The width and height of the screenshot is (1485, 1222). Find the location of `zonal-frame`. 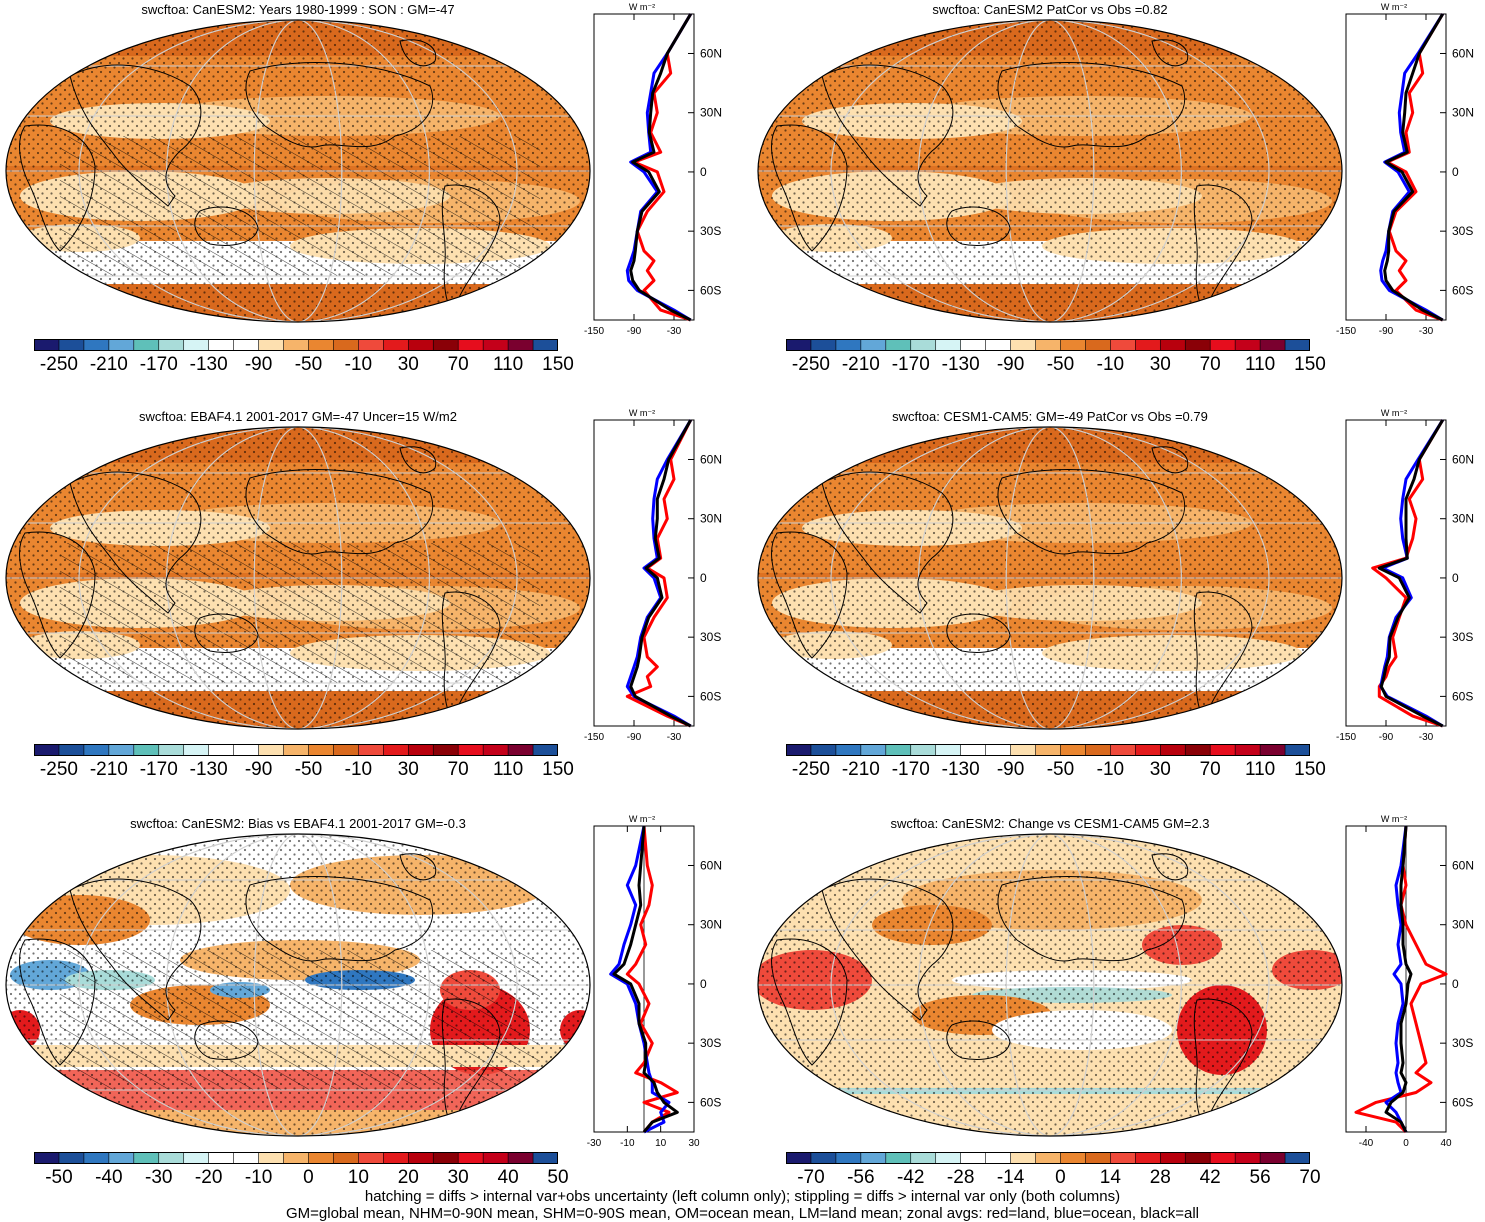

zonal-frame is located at coordinates (1396, 979).